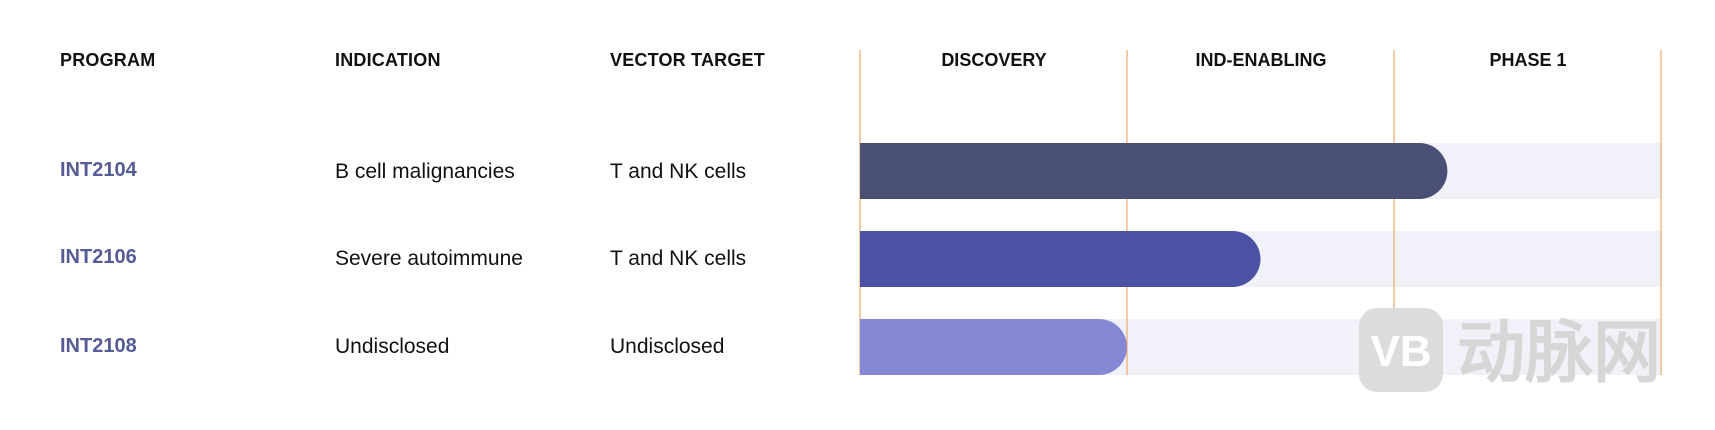 The width and height of the screenshot is (1715, 430). What do you see at coordinates (667, 346) in the screenshot?
I see `vector-target-cell: Undisclosed` at bounding box center [667, 346].